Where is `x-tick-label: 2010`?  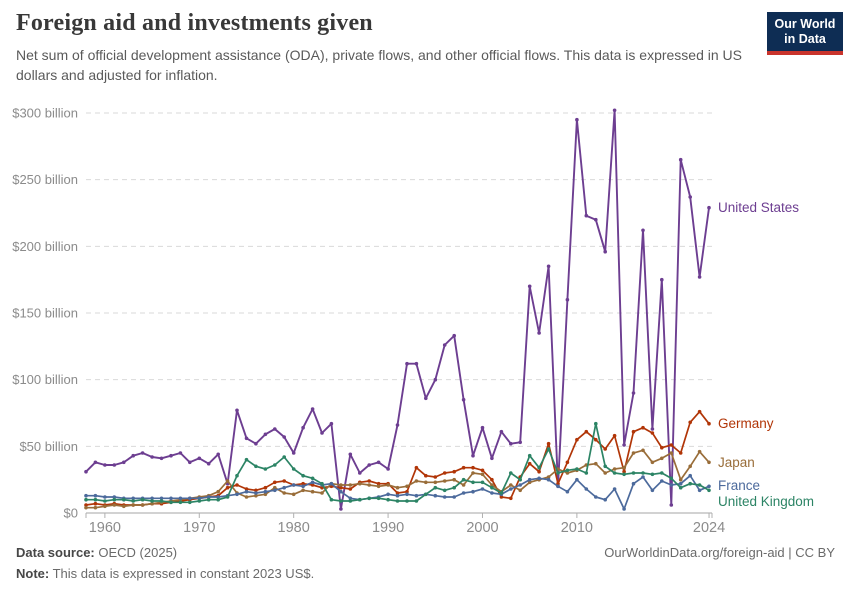
x-tick-label: 2010 is located at coordinates (577, 528).